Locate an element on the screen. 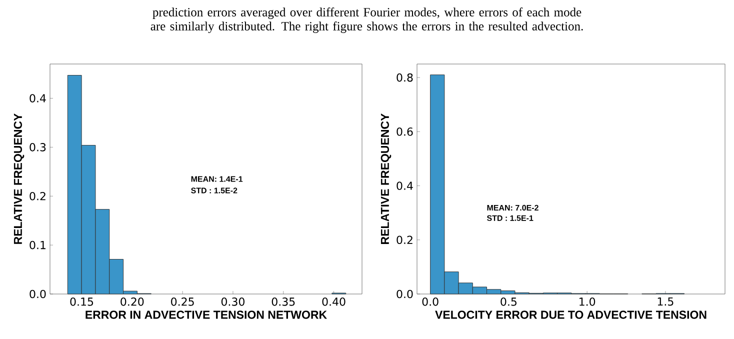 The image size is (734, 339). x-axis-title: VELOCITY ERROR DUE TO ADVECTIVE TENSION is located at coordinates (570, 314).